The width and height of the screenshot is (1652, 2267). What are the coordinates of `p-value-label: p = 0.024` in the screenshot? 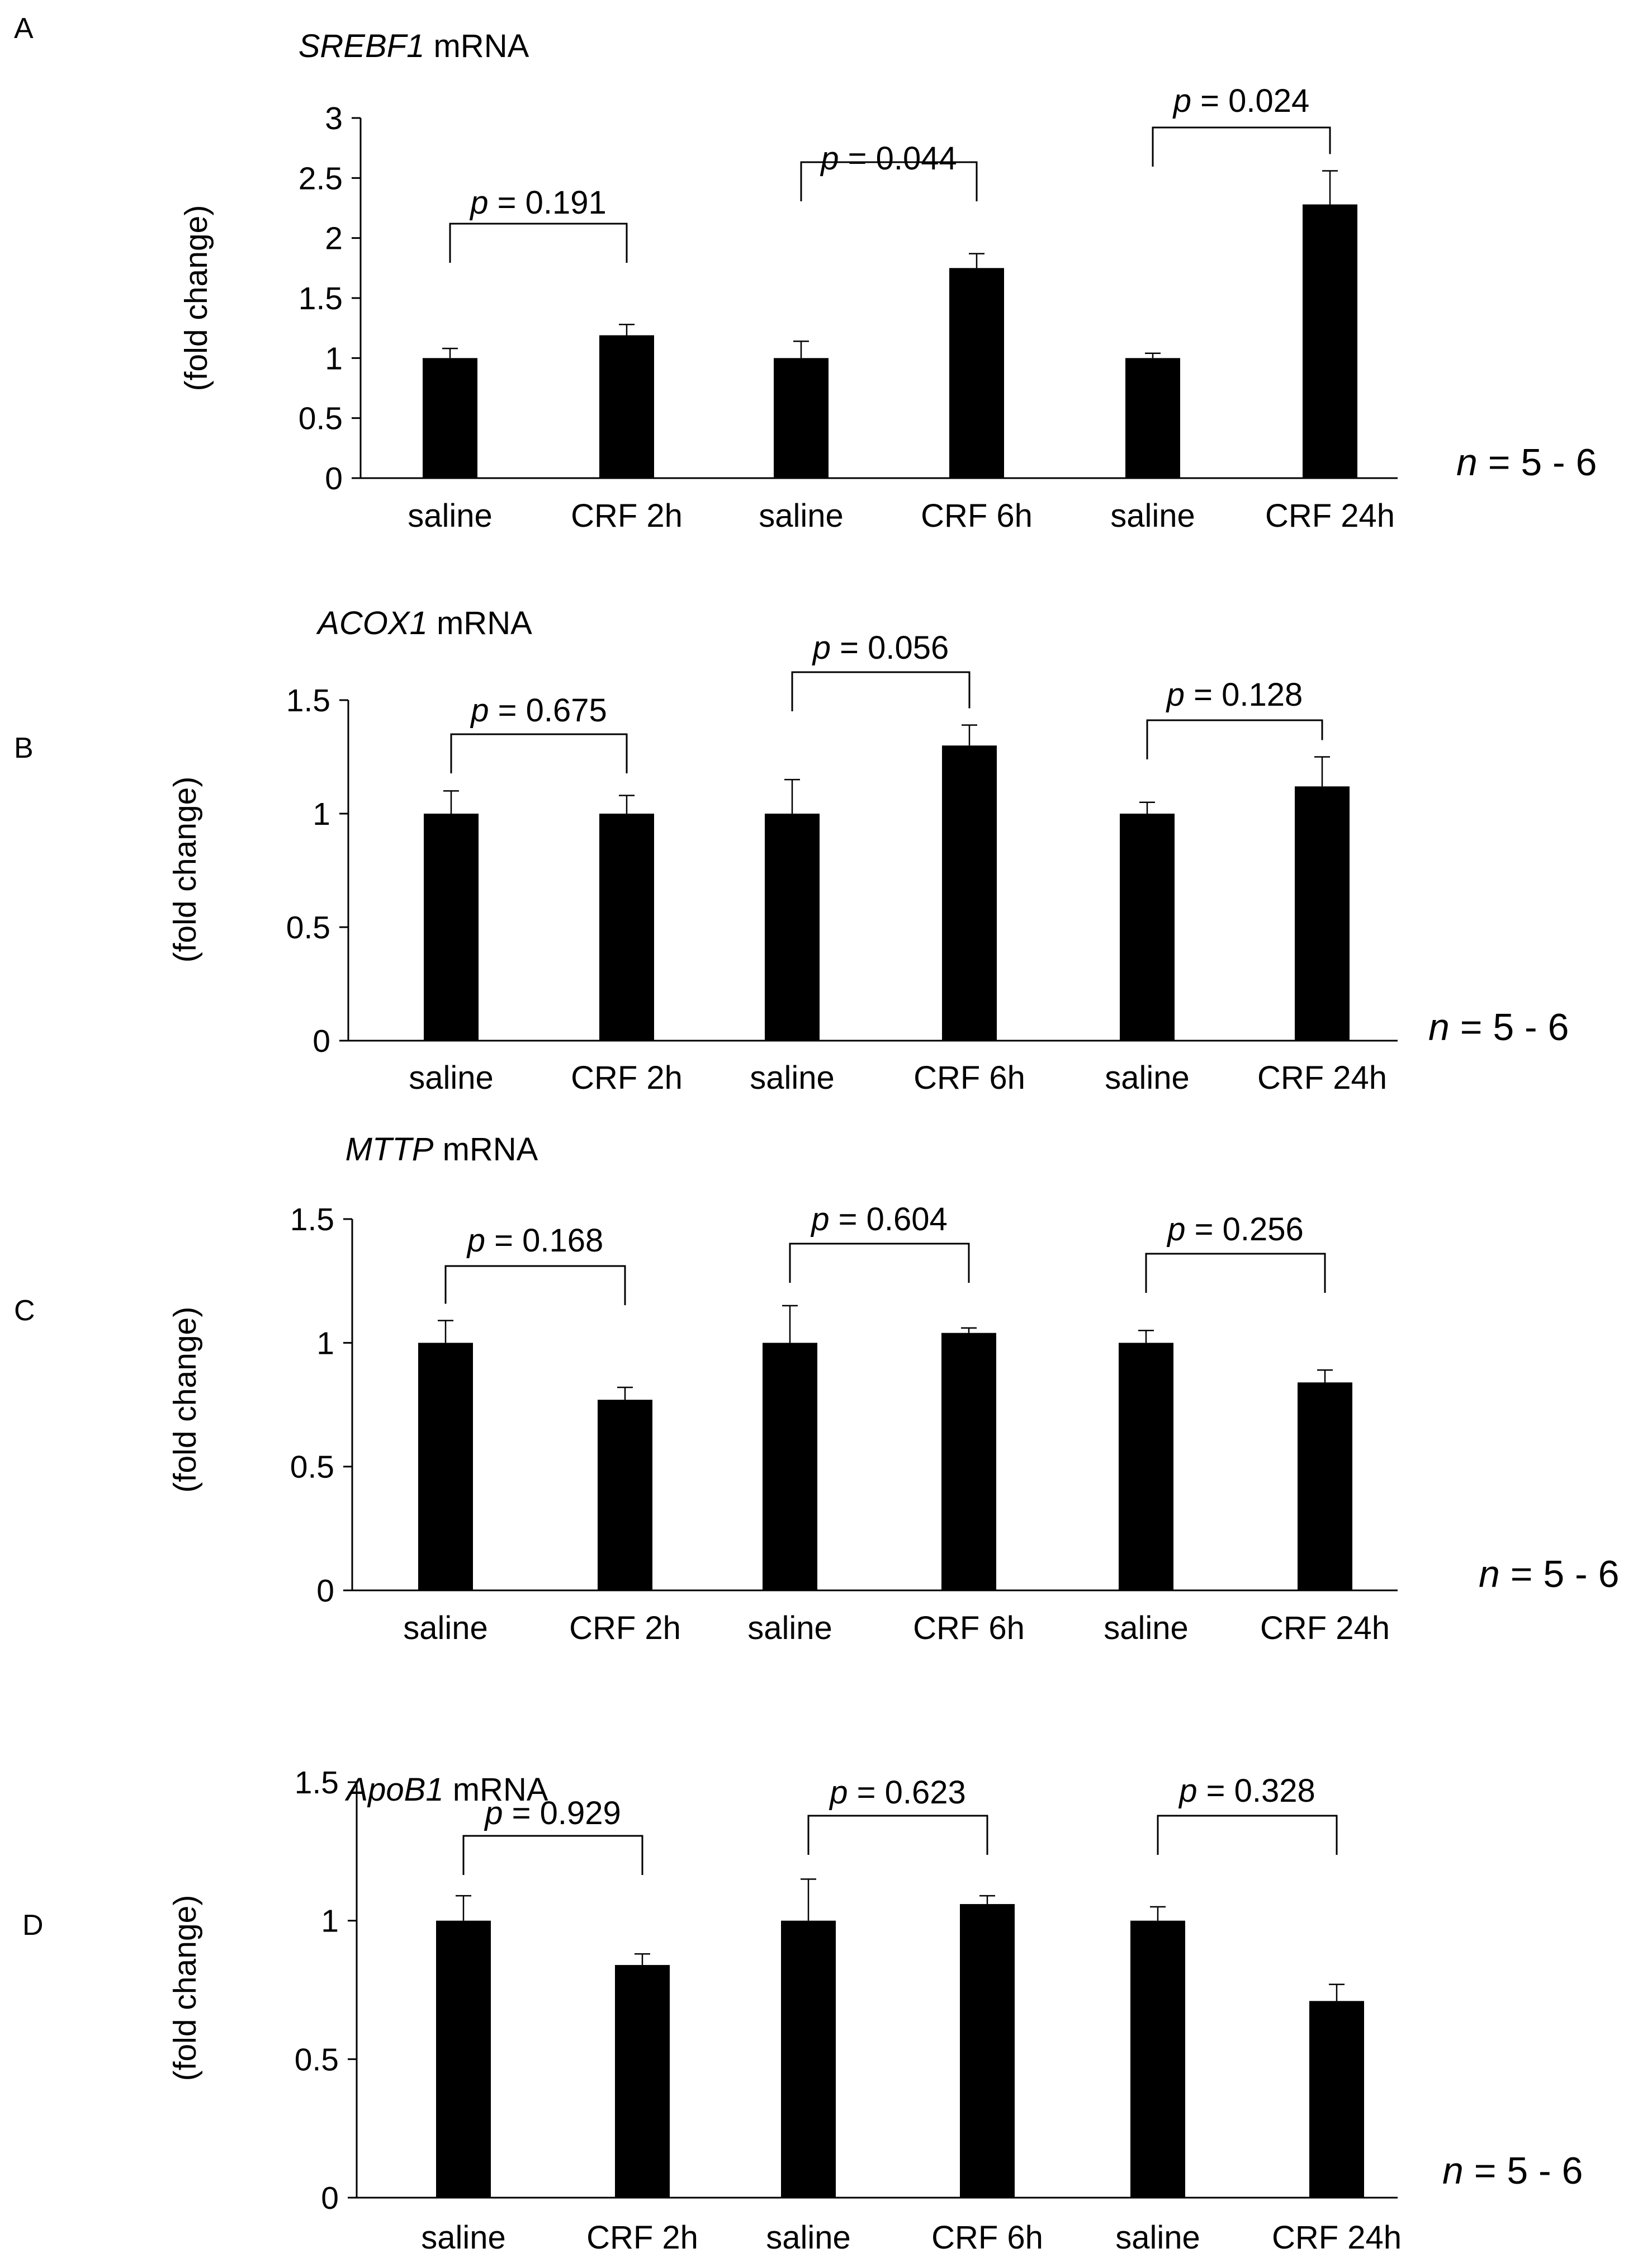 It's located at (1241, 101).